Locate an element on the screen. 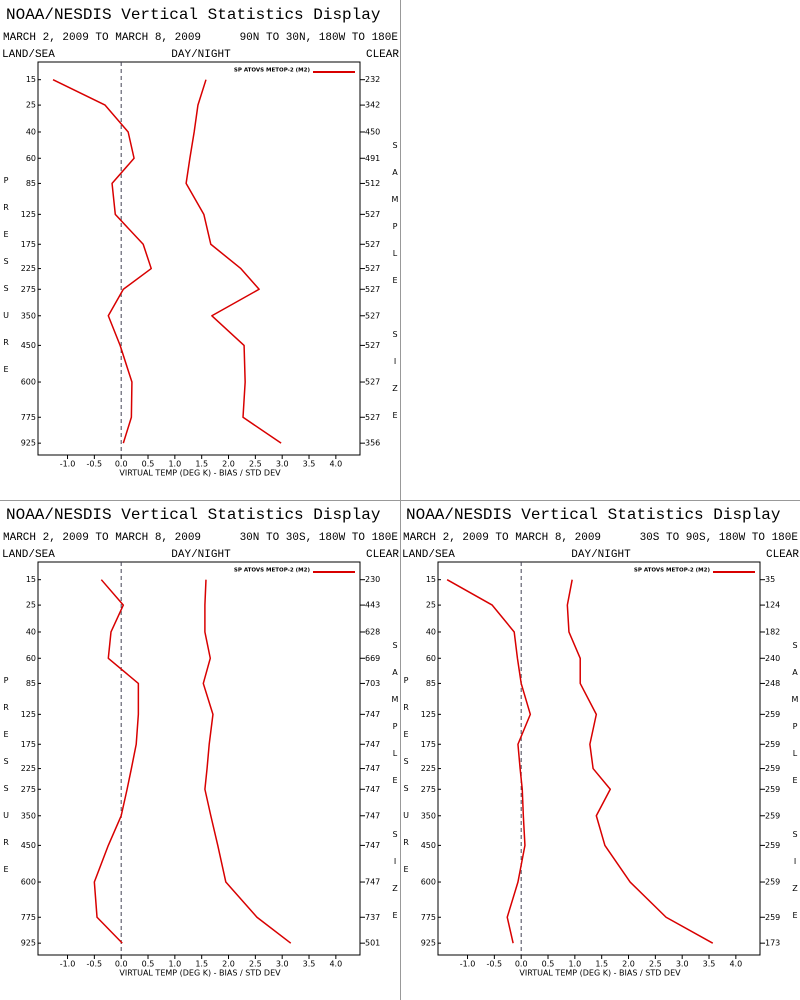 Image resolution: width=800 pixels, height=1000 pixels. y-tick-label: 125 is located at coordinates (28, 714).